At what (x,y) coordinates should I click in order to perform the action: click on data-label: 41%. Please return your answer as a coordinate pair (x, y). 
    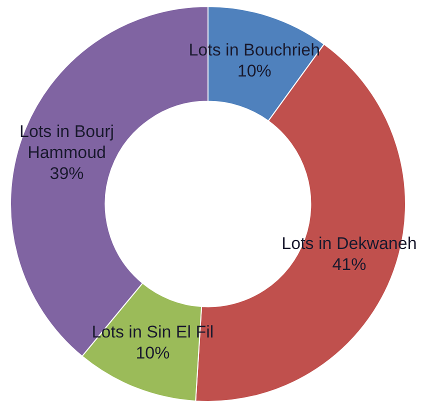
    Looking at the image, I should click on (349, 264).